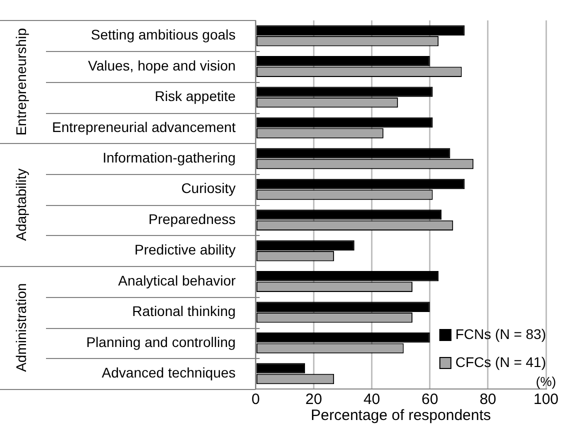 The width and height of the screenshot is (562, 429). Describe the element at coordinates (400, 415) in the screenshot. I see `x-axis-title: Percentage of respondents` at that location.